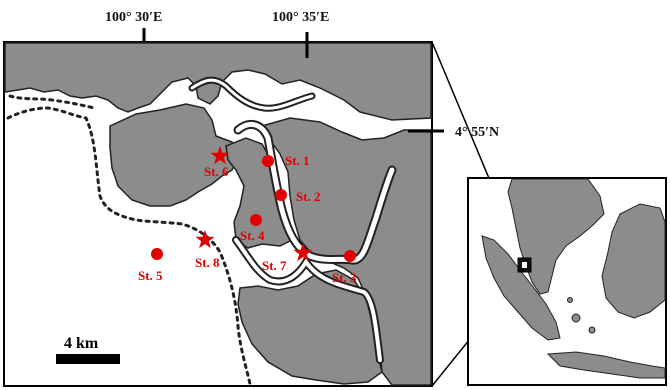 The image size is (670, 390). What do you see at coordinates (81, 343) in the screenshot?
I see `scale-bar-label: 4 km` at bounding box center [81, 343].